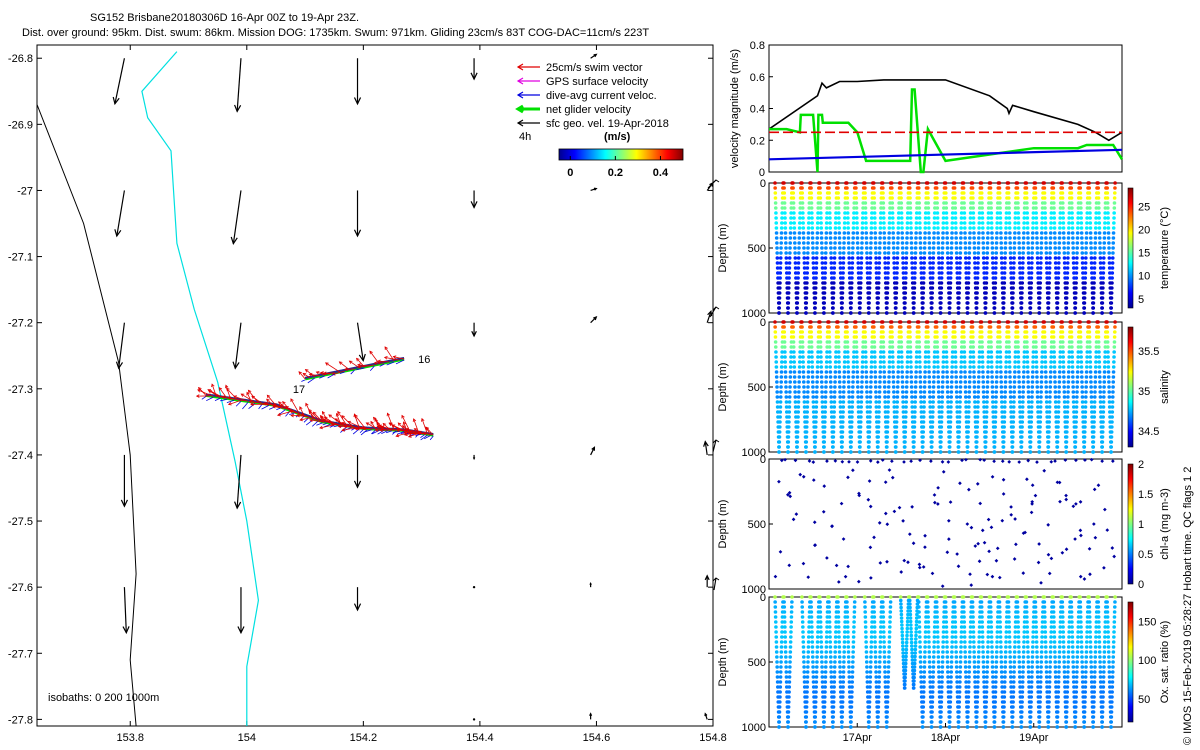 The image size is (1200, 750). What do you see at coordinates (754, 453) in the screenshot?
I see `sal-depth-tick-label: 1000` at bounding box center [754, 453].